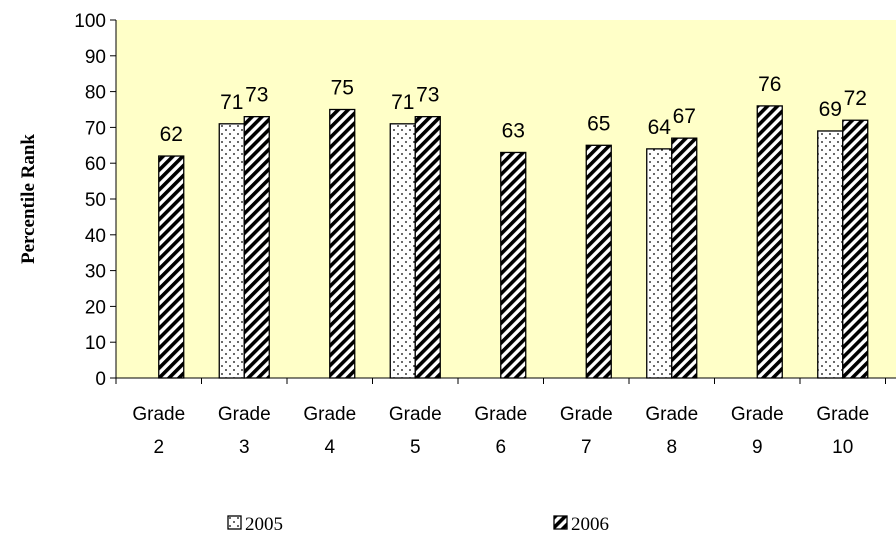 The image size is (896, 541). I want to click on y-axis-title: Percentile Rank, so click(28, 199).